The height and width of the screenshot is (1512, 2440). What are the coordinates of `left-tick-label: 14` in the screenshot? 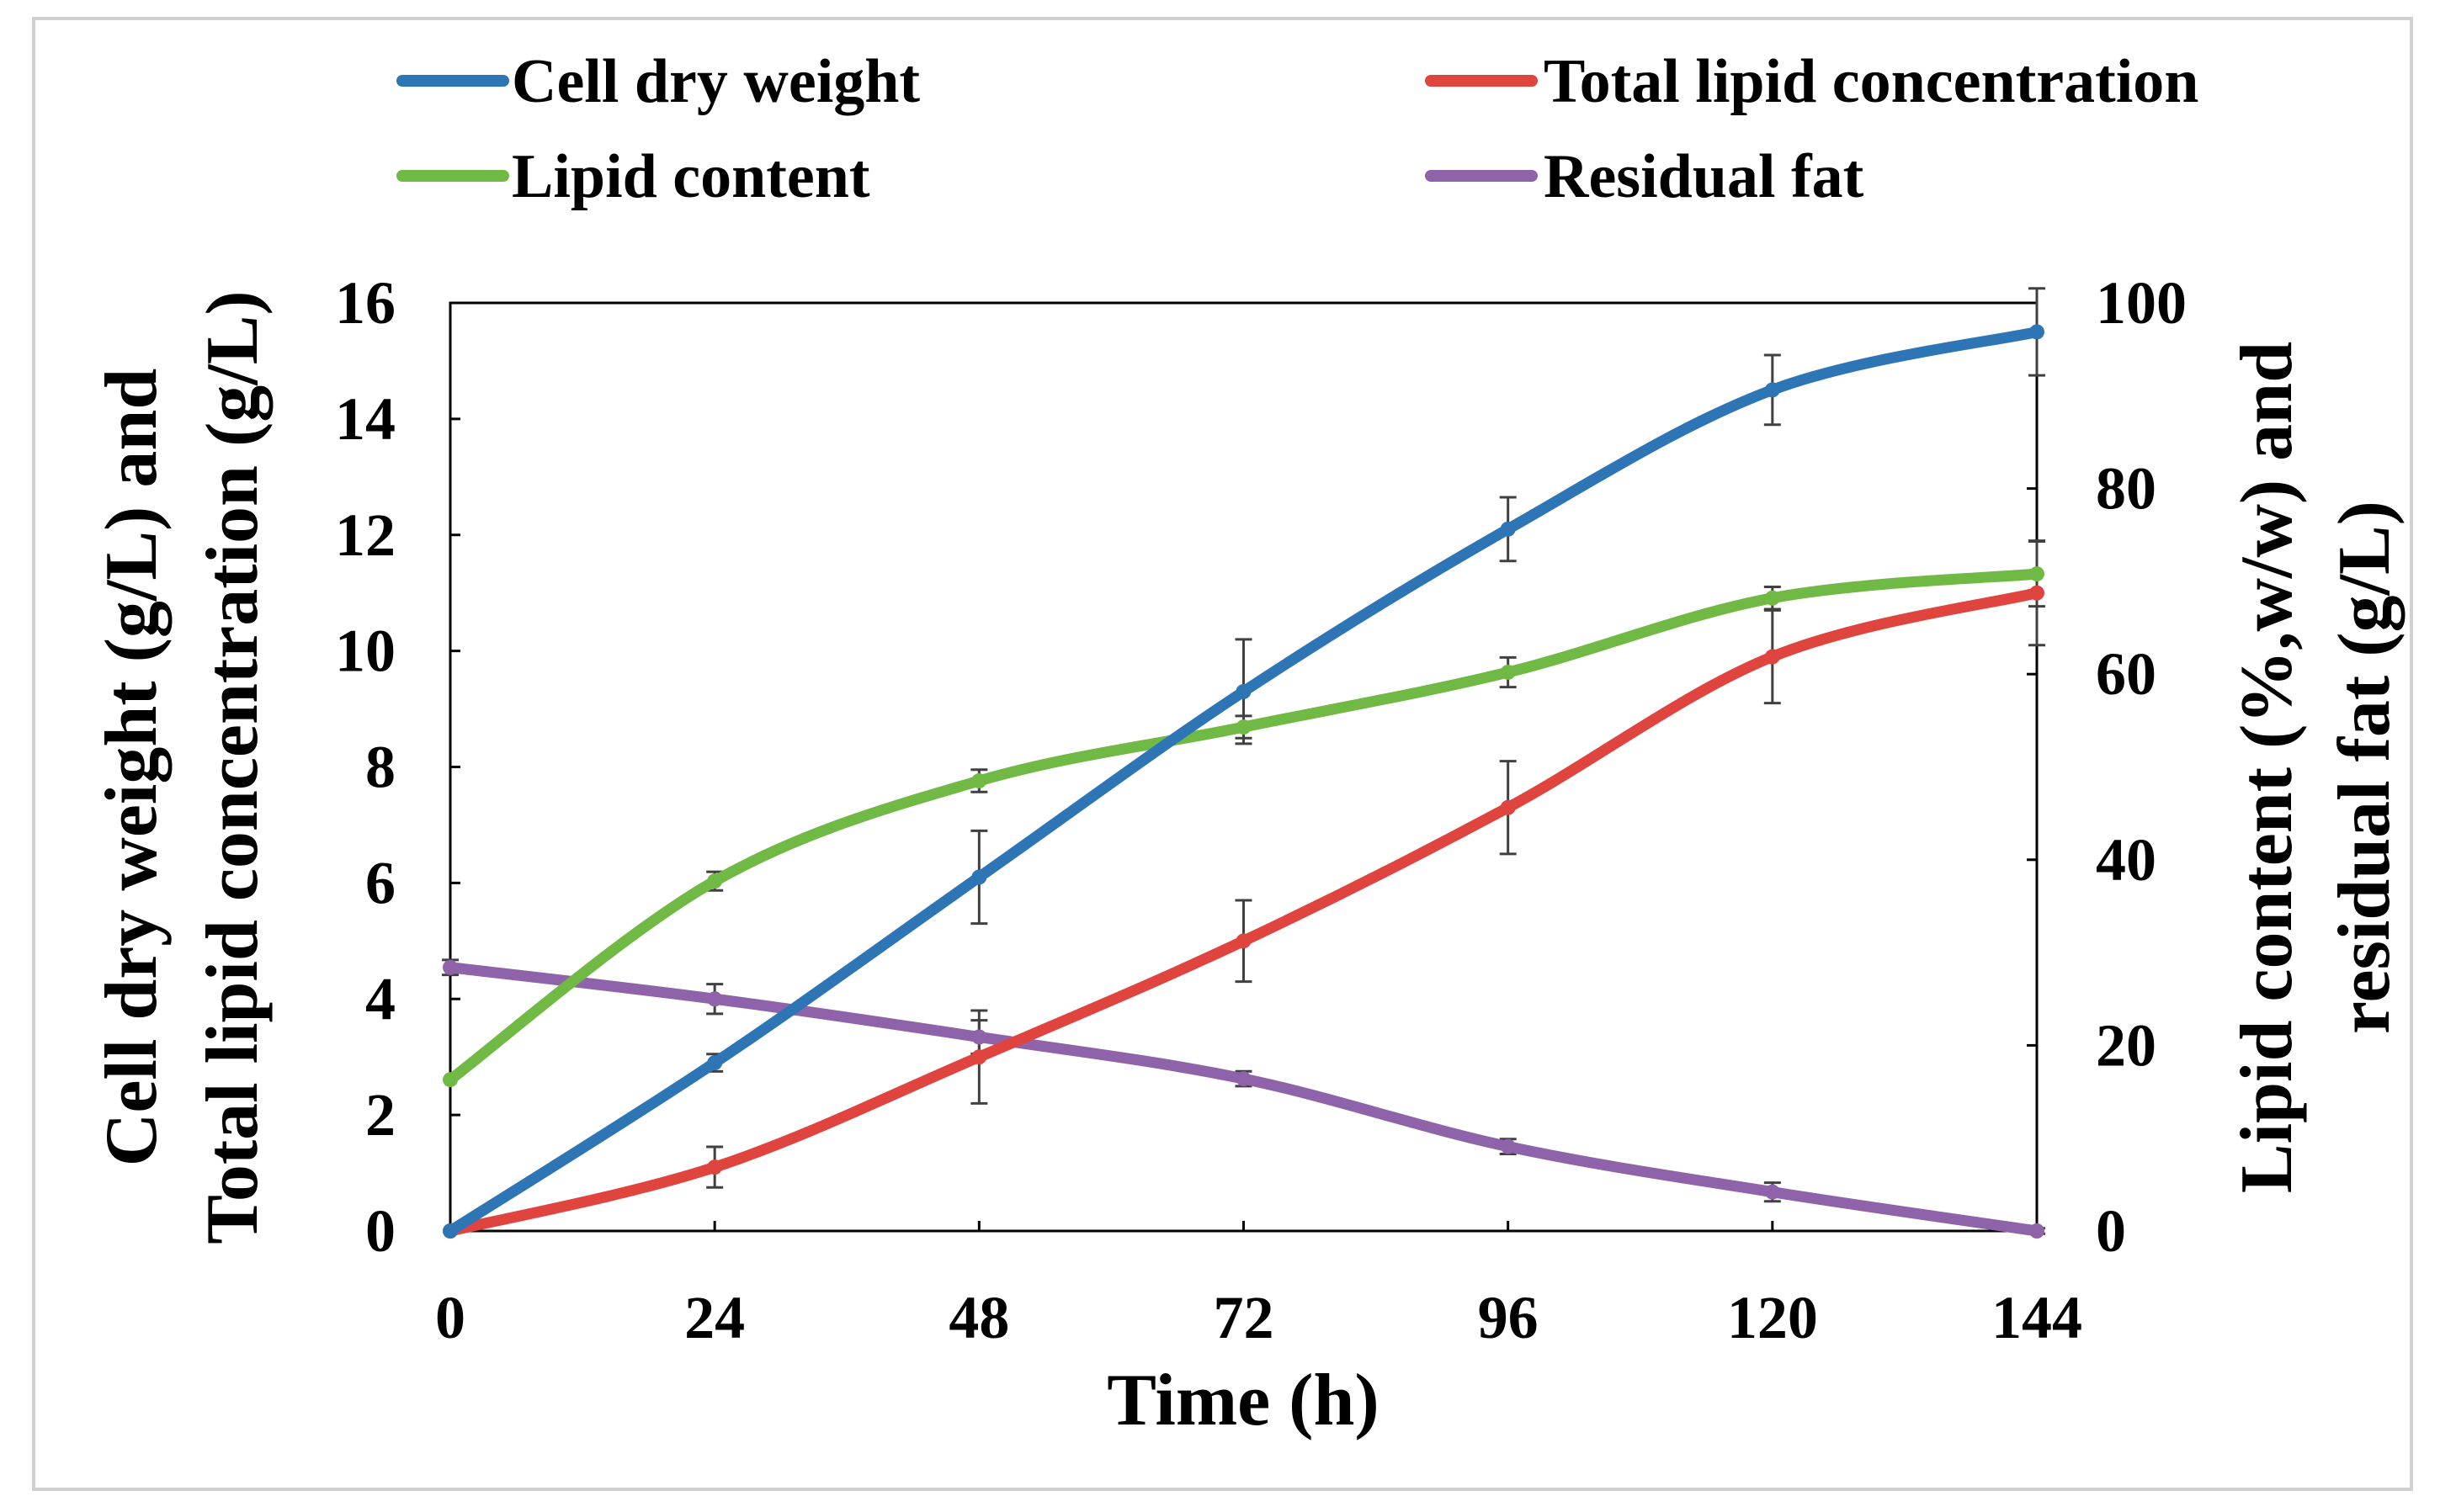 It's located at (365, 419).